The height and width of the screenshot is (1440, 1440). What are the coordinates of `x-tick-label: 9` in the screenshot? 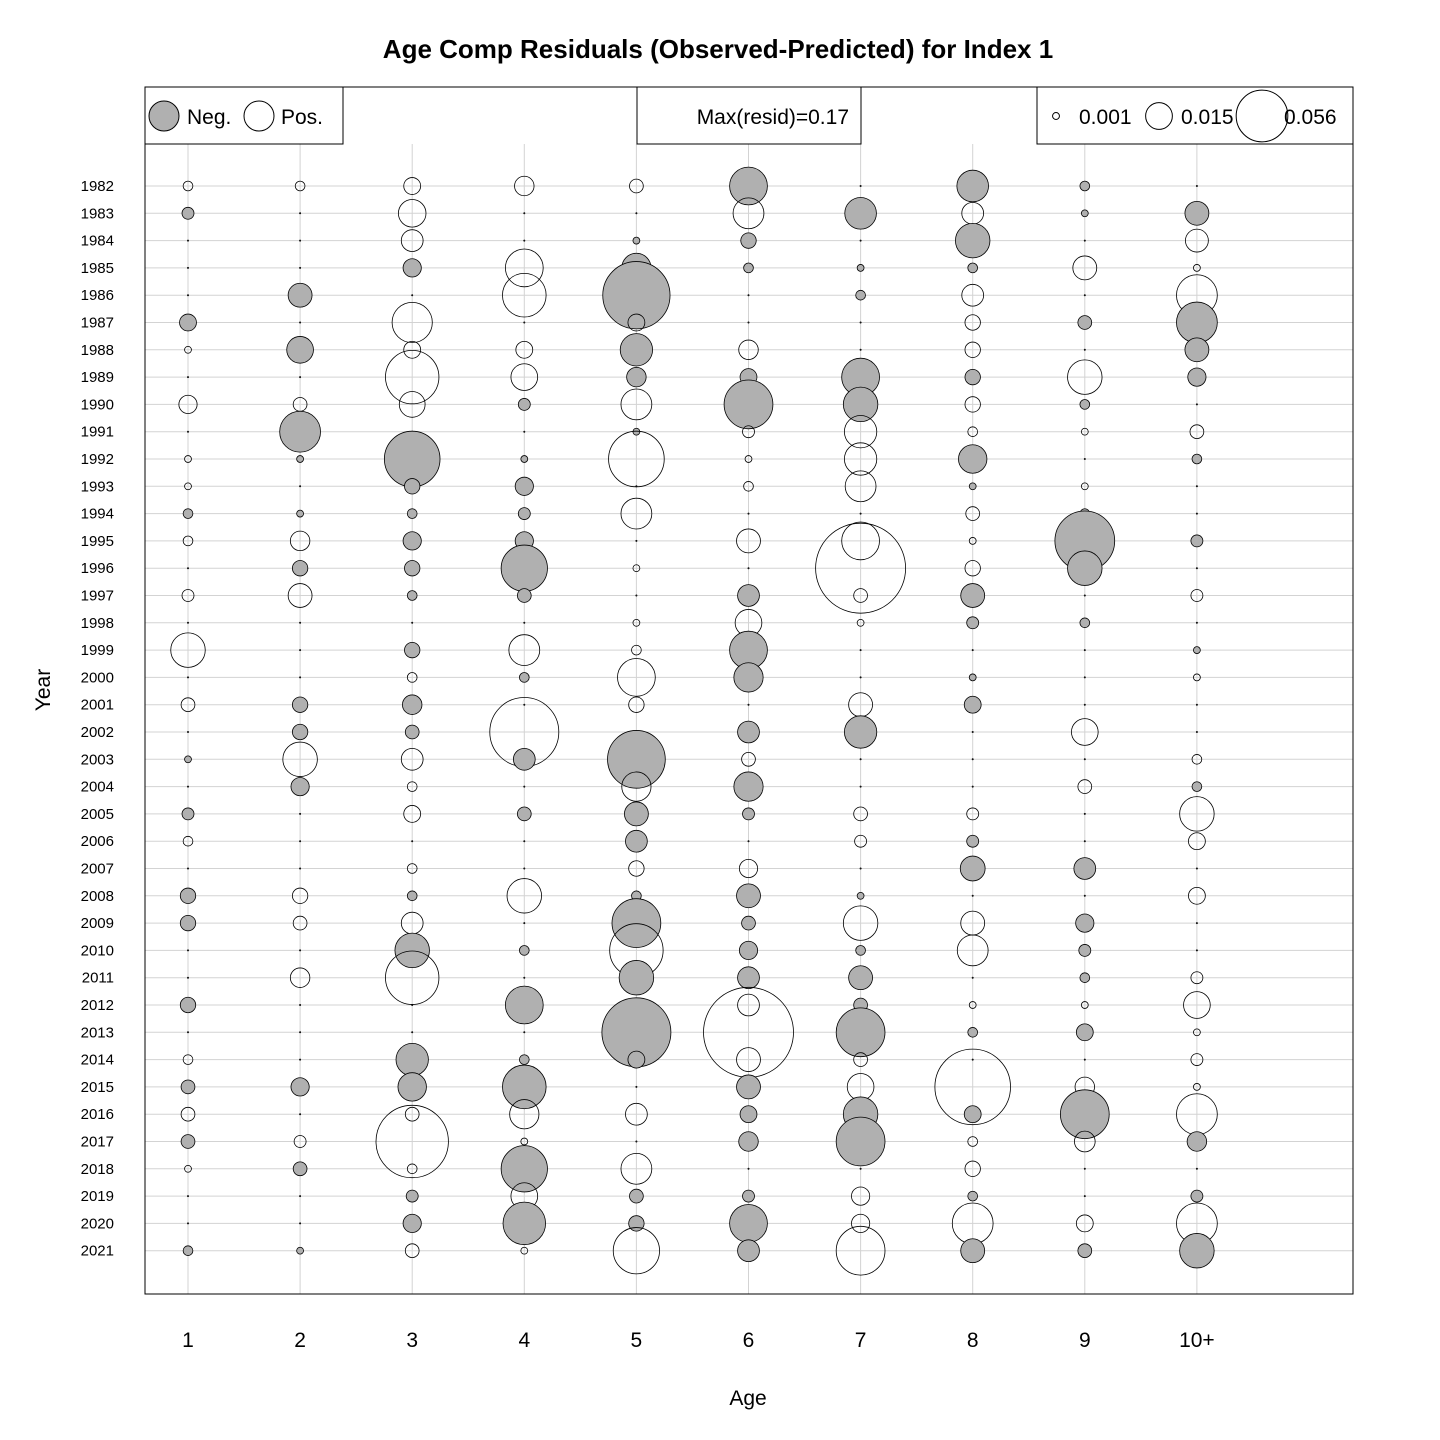 It's located at (1085, 1340).